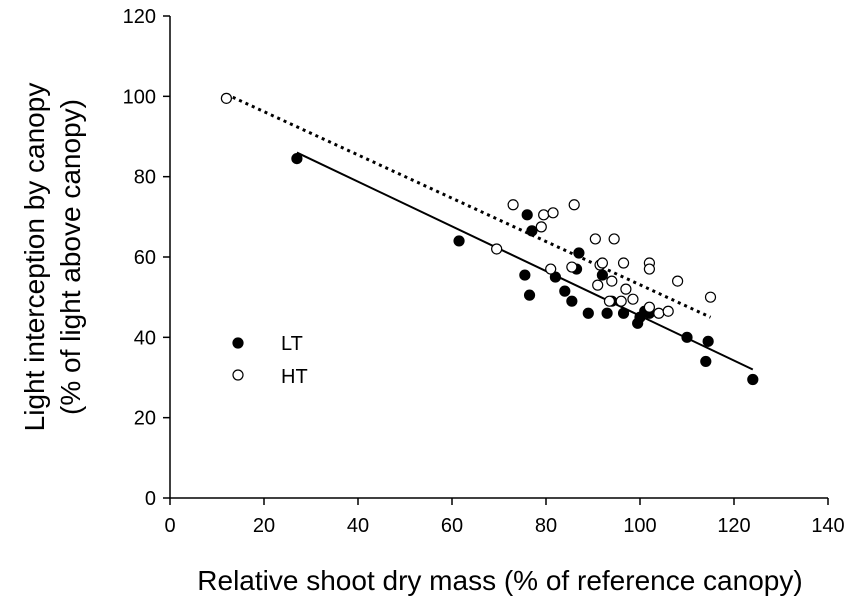  Describe the element at coordinates (145, 178) in the screenshot. I see `y-tick-label: 80` at that location.